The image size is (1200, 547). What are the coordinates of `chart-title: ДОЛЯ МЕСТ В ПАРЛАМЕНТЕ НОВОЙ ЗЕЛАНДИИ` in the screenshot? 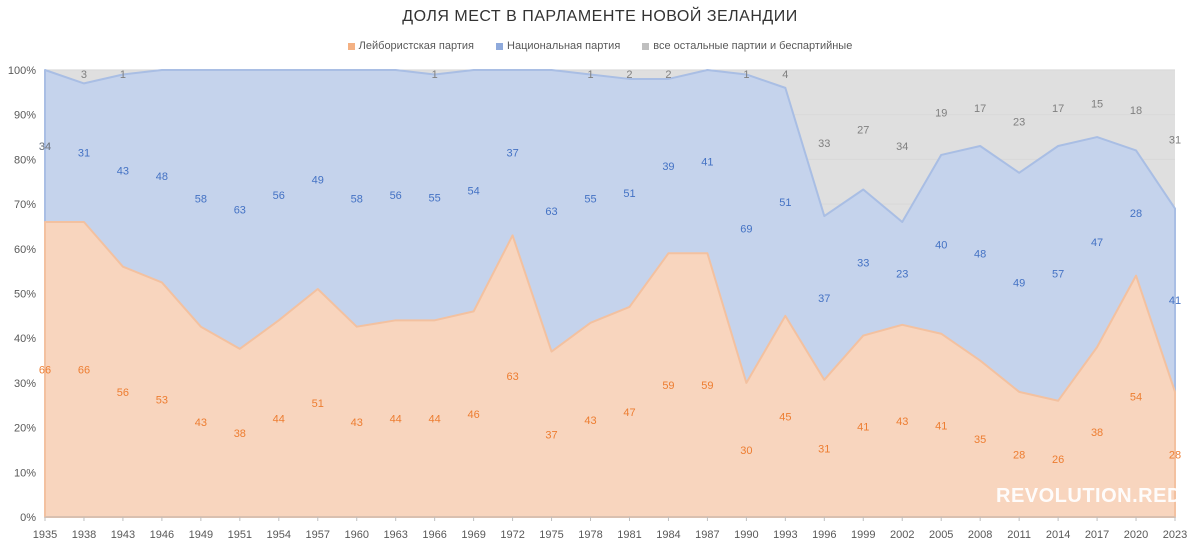 It's located at (600, 16).